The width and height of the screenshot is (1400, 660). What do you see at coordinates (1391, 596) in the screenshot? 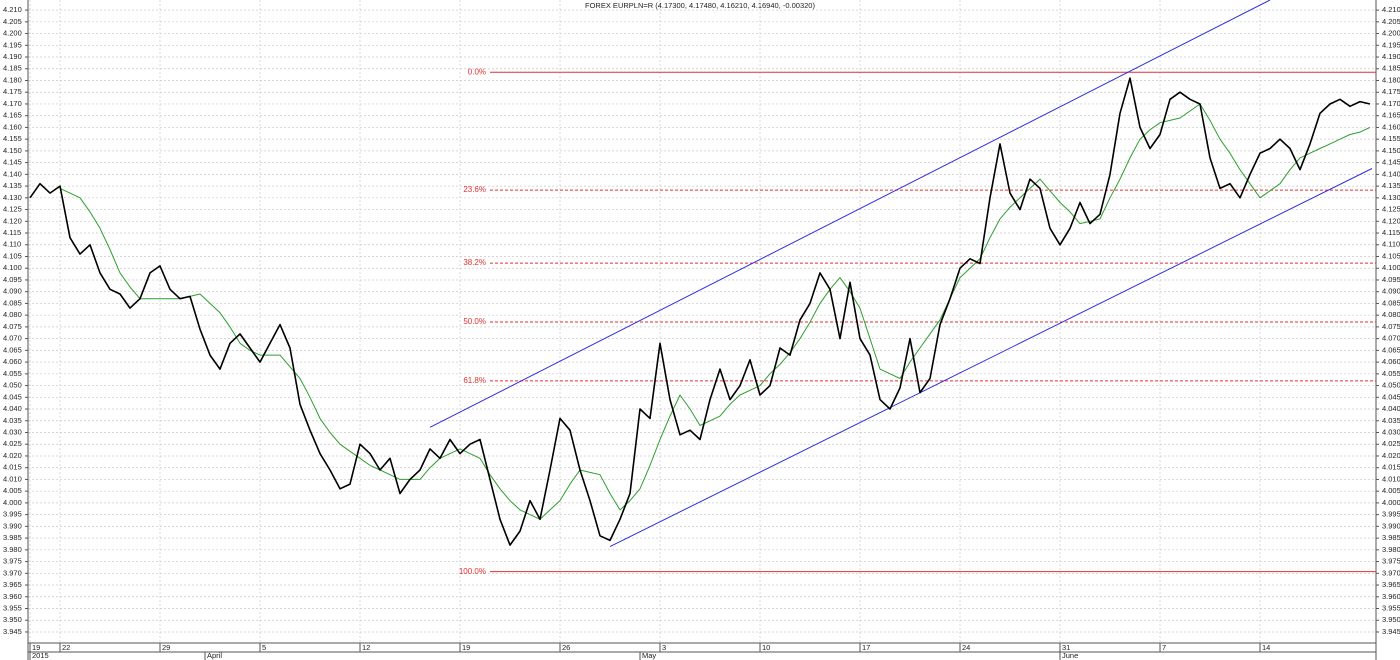
I see `y-tick-label: 3.960` at bounding box center [1391, 596].